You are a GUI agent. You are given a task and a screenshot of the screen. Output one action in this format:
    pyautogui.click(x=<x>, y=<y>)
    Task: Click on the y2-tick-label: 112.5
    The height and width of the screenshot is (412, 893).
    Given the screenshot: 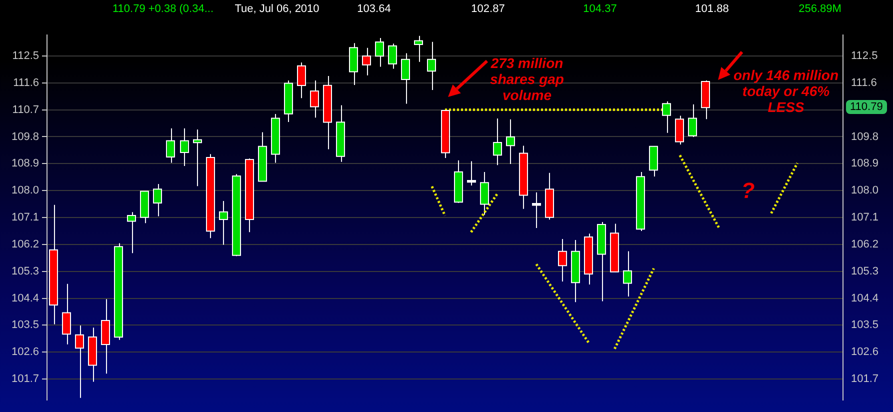 What is the action you would take?
    pyautogui.click(x=864, y=56)
    